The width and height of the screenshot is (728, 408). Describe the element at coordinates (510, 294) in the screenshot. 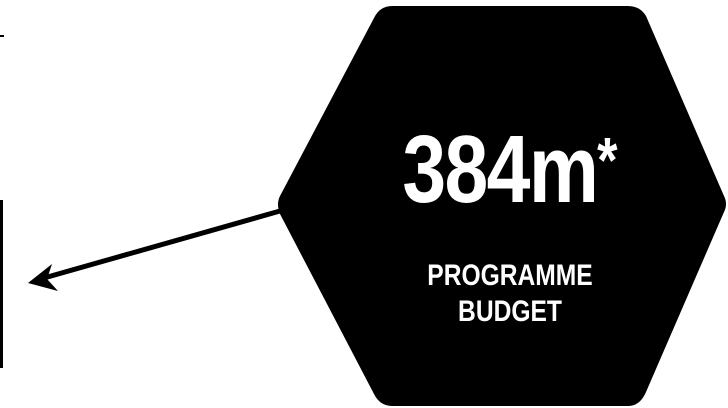

I see `budget-label: PROGRAMME BUDGET` at that location.